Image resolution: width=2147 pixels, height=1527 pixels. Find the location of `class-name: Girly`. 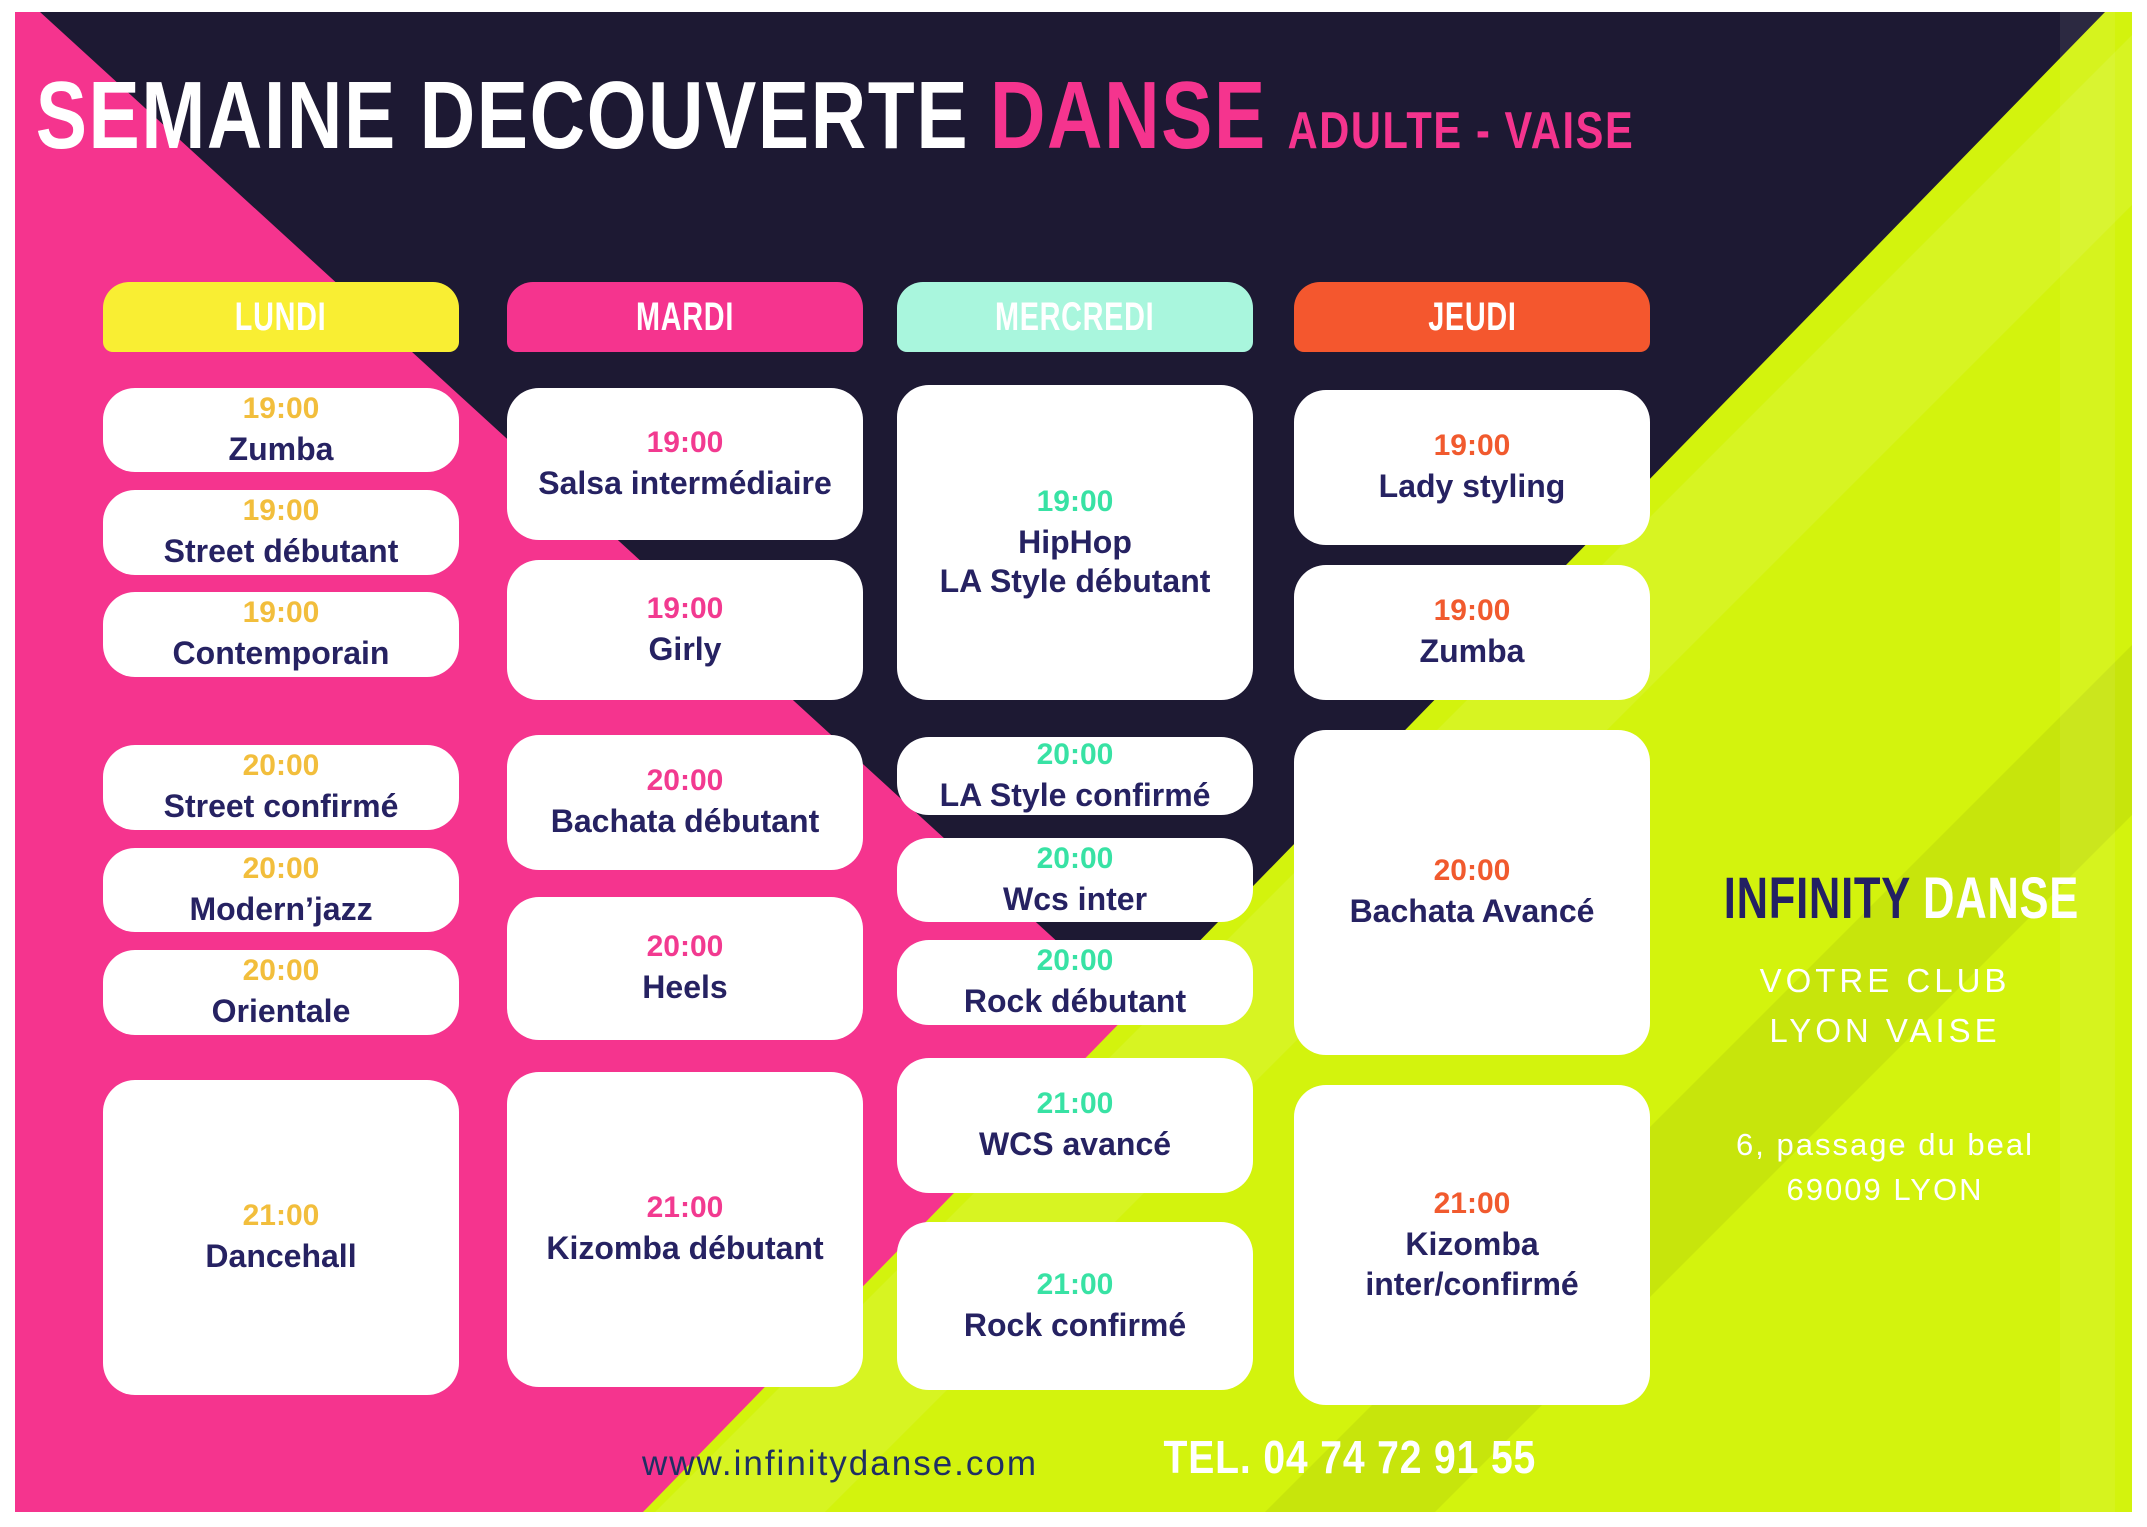

class-name: Girly is located at coordinates (685, 648).